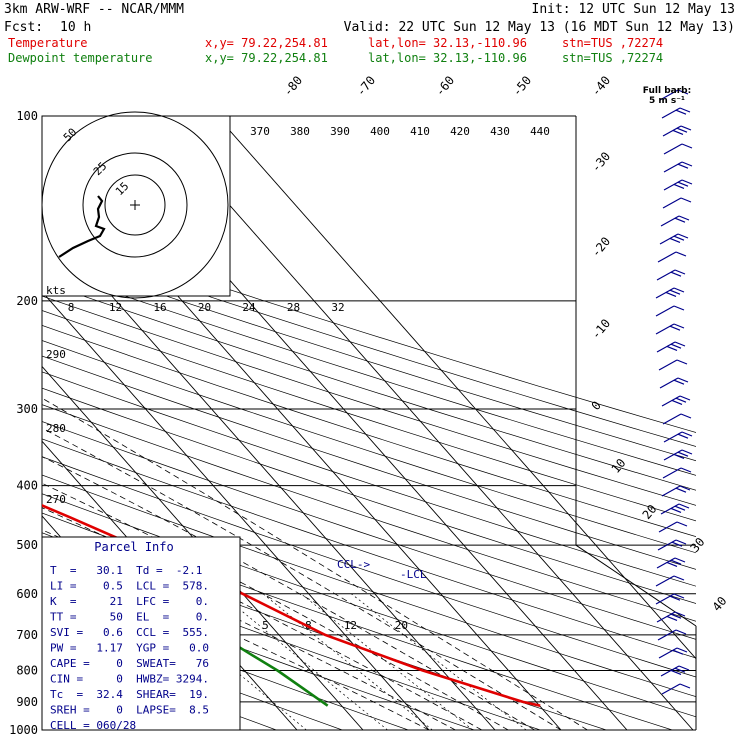 This screenshot has width=740, height=740. What do you see at coordinates (129, 710) in the screenshot?
I see `parcel-info-row: SREH = 0 LAPSE= 8.5` at bounding box center [129, 710].